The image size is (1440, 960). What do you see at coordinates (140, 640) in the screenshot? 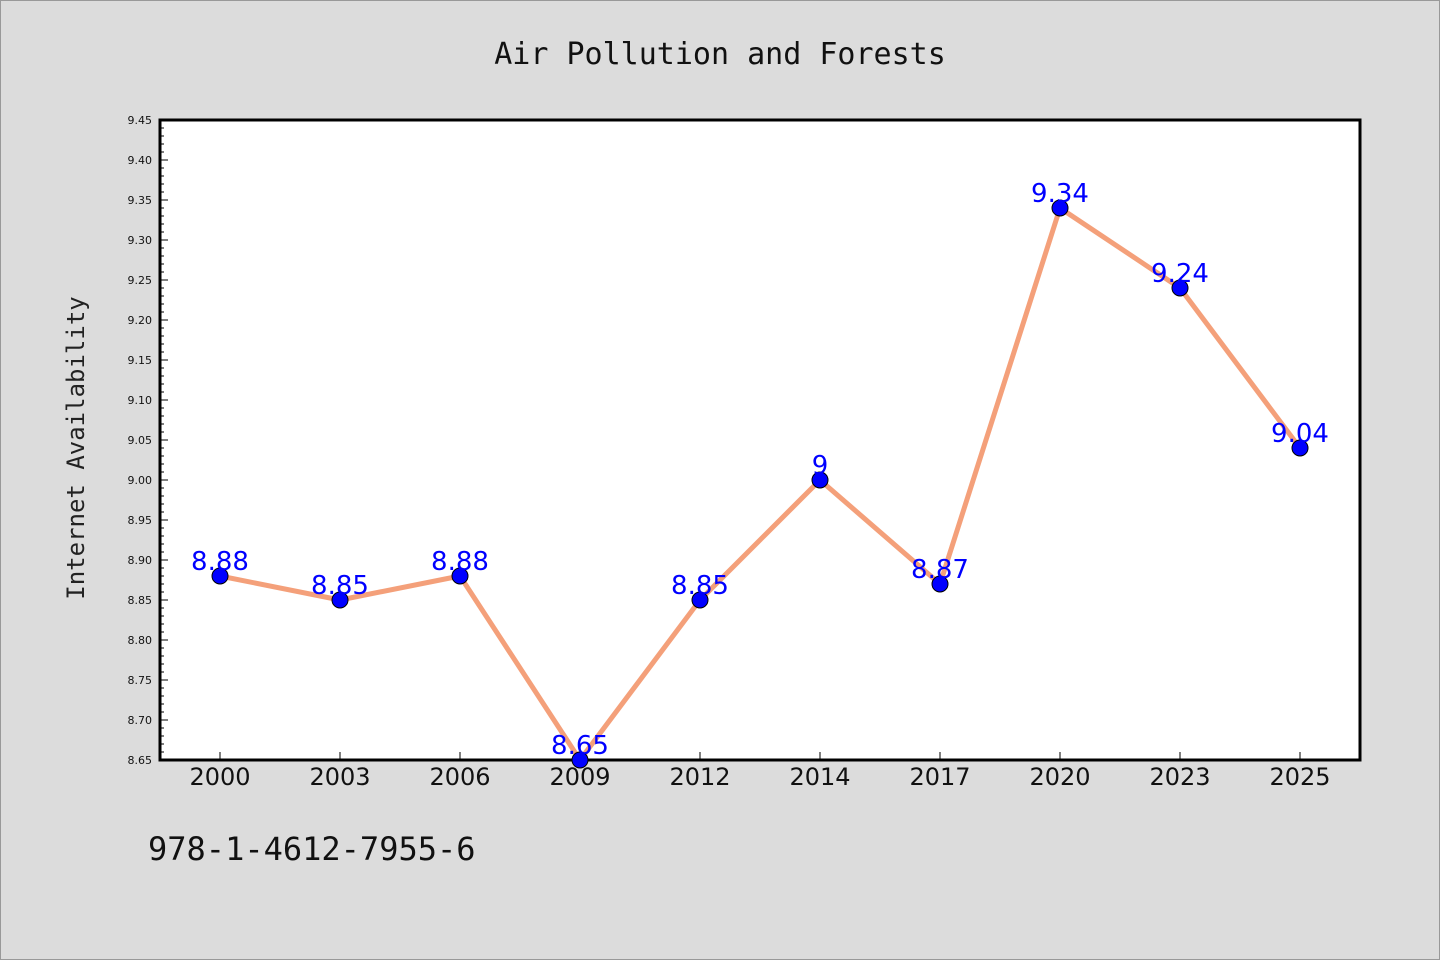
I see `y-tick-label: 8.80` at bounding box center [140, 640].